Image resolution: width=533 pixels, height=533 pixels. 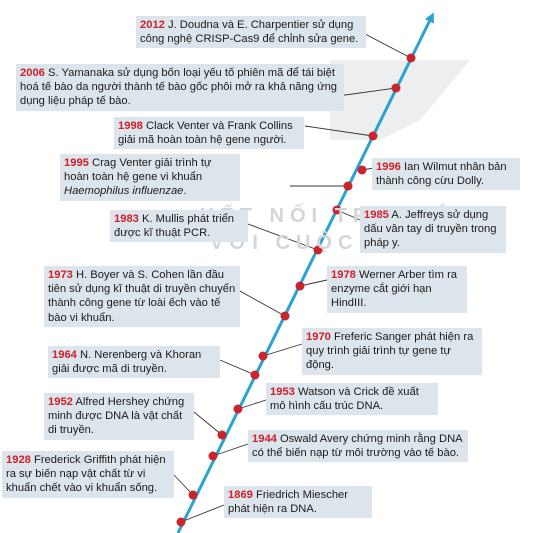 I want to click on timeline-node-1995, so click(x=348, y=186).